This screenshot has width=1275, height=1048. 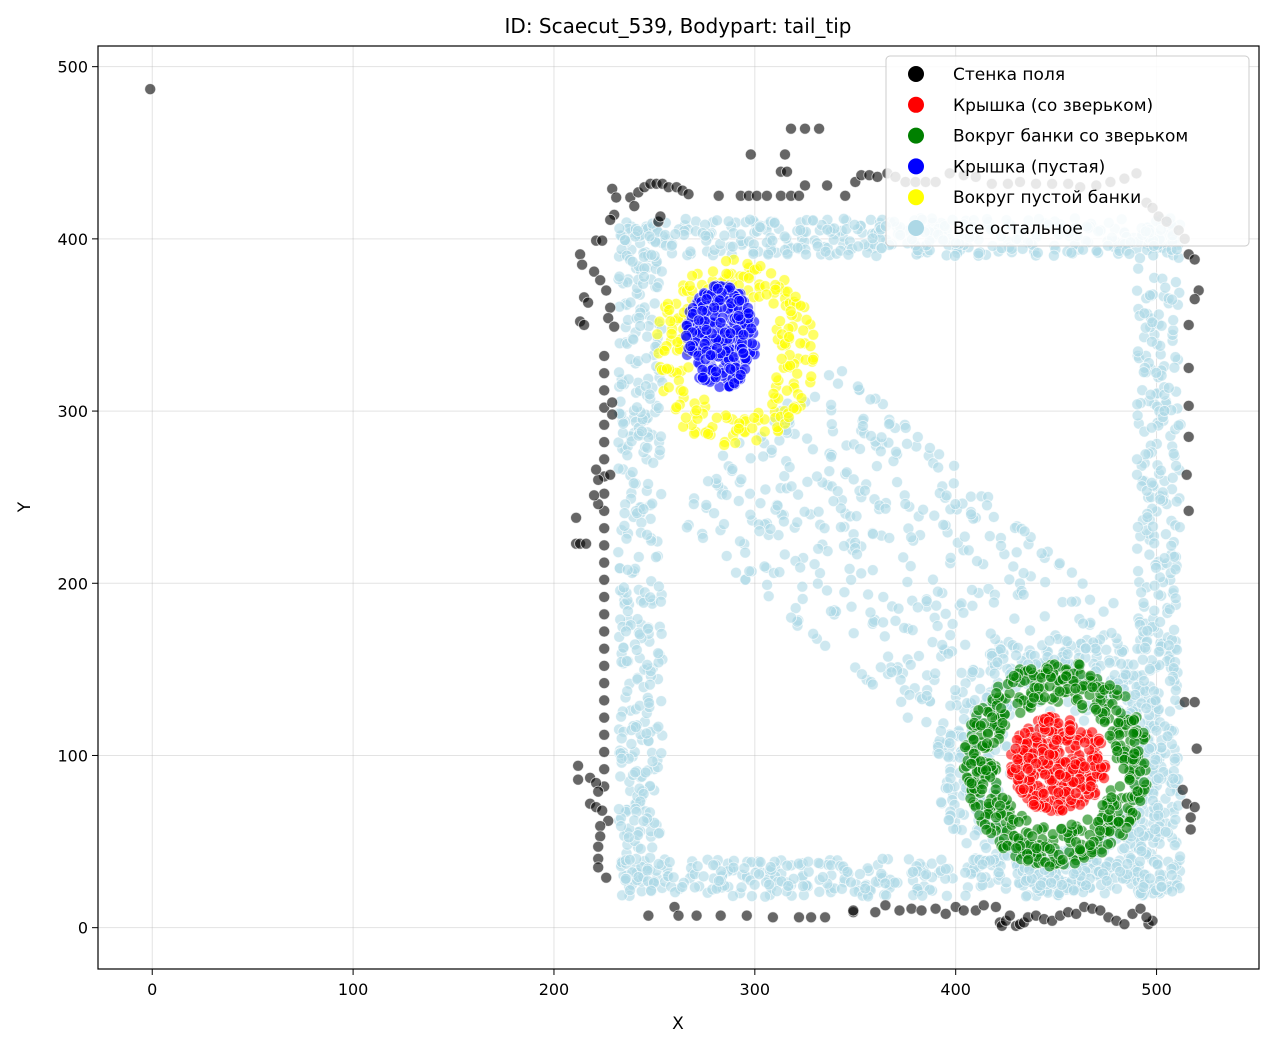 I want to click on y-axis-ticks: 0 100 200 300 400 500, so click(x=77, y=498).